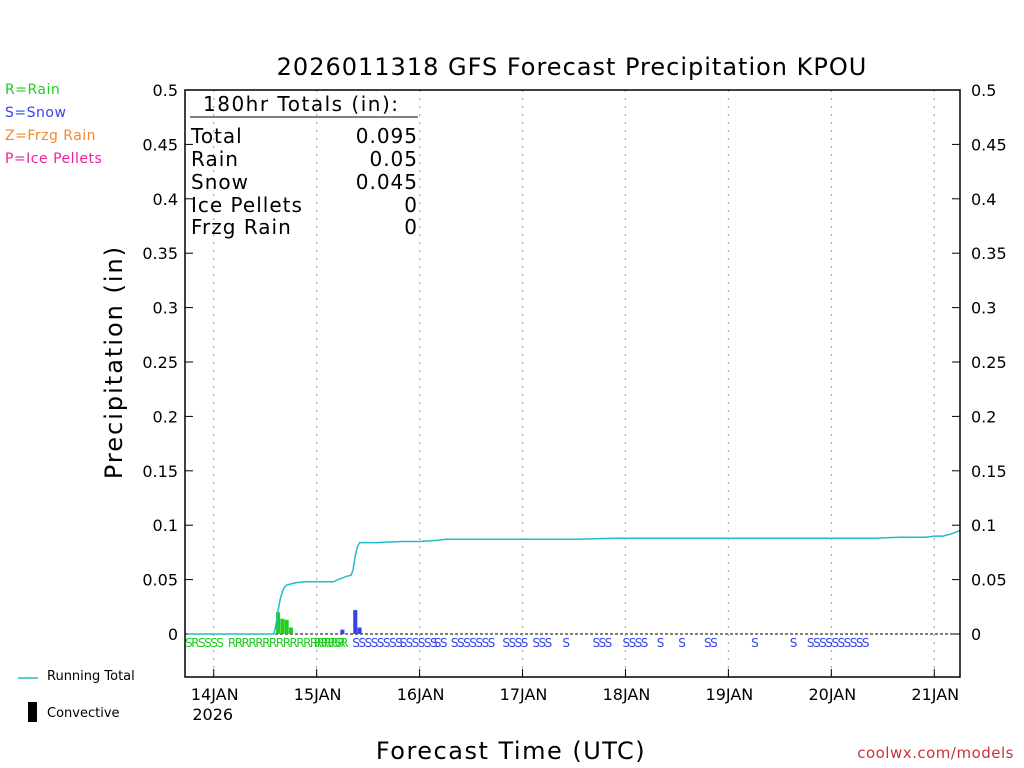  I want to click on precip-bars, so click(319, 622).